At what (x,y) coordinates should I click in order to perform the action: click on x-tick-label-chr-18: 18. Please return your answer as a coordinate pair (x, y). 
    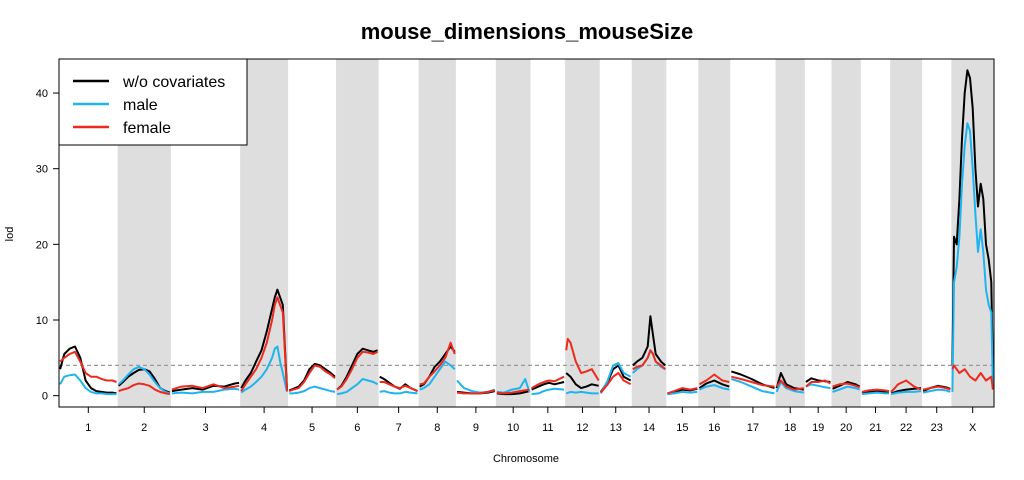
    Looking at the image, I should click on (790, 428).